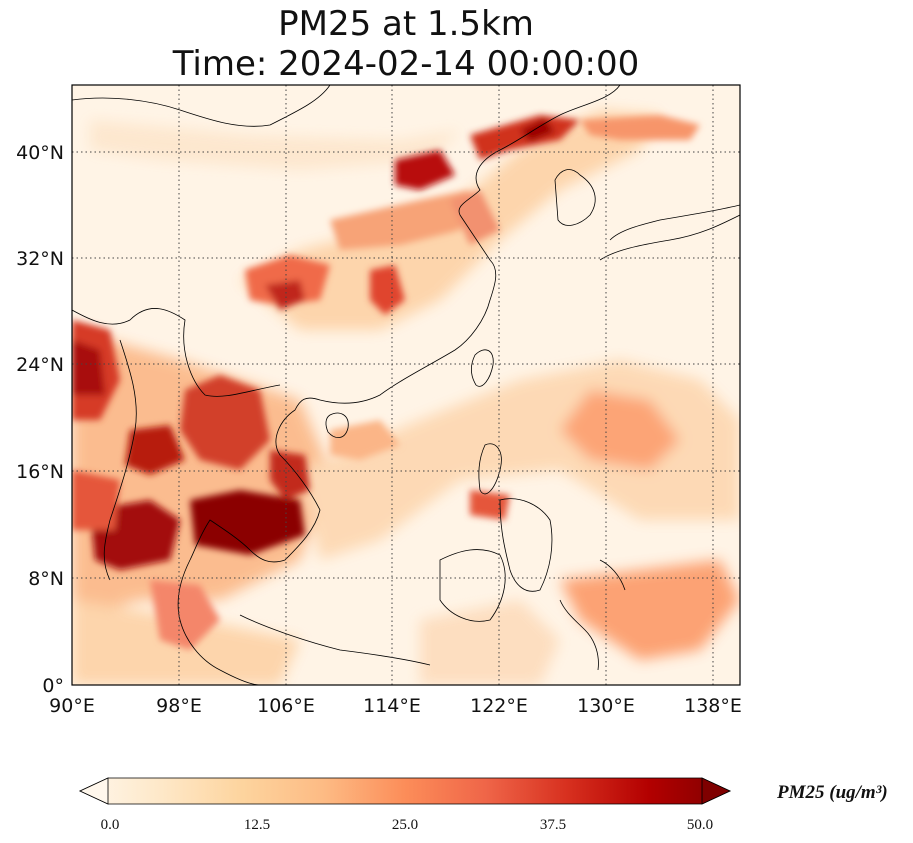 The image size is (913, 843). I want to click on colorbar-tick: 12.5, so click(257, 825).